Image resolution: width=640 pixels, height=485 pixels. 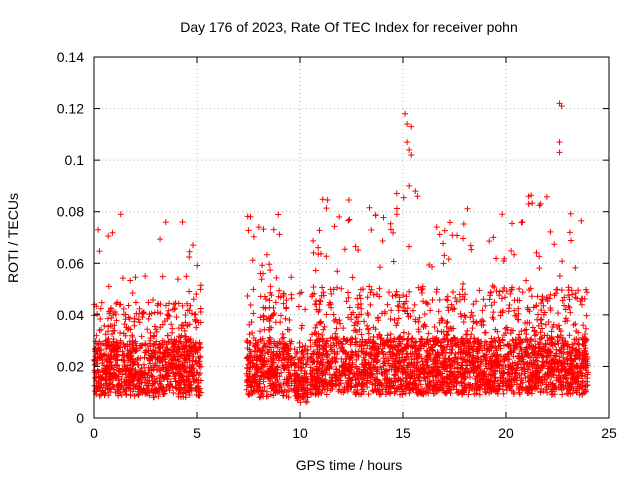 What do you see at coordinates (70, 366) in the screenshot?
I see `y-tick-label: 0.02` at bounding box center [70, 366].